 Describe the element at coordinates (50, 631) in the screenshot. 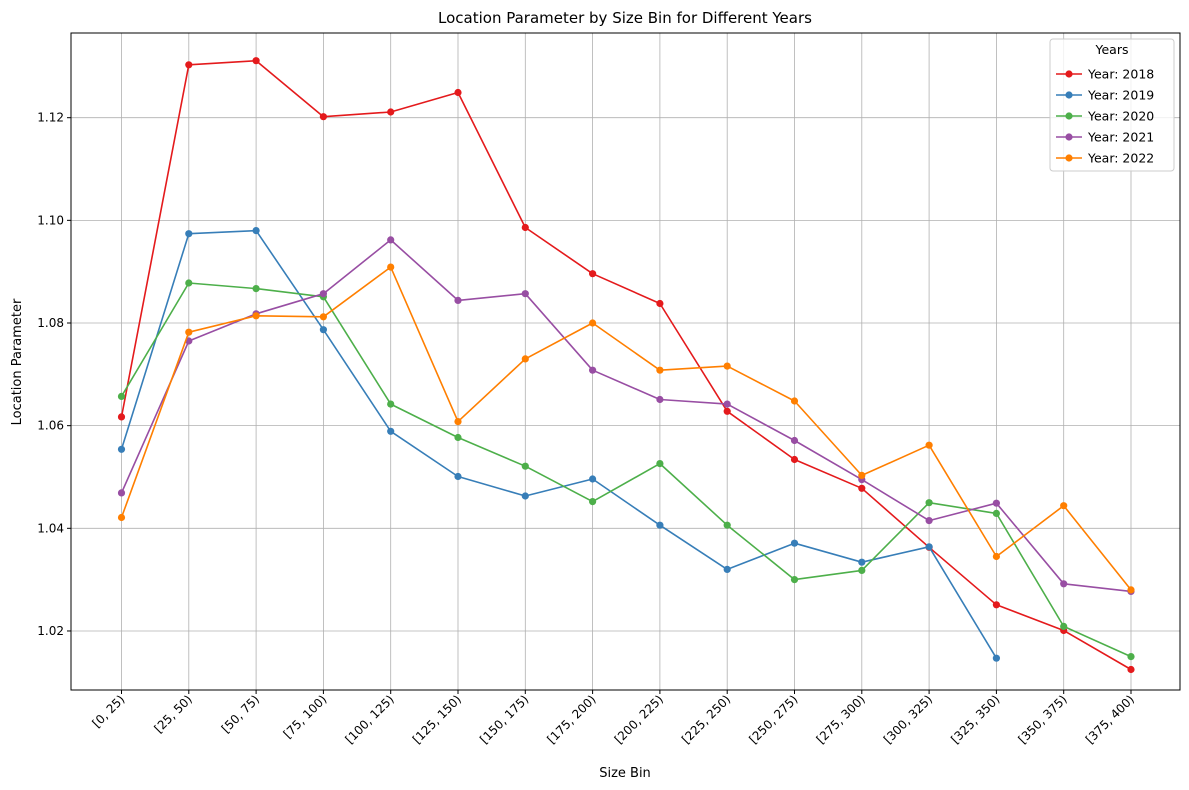

I see `y-tick-label: 1.02` at that location.